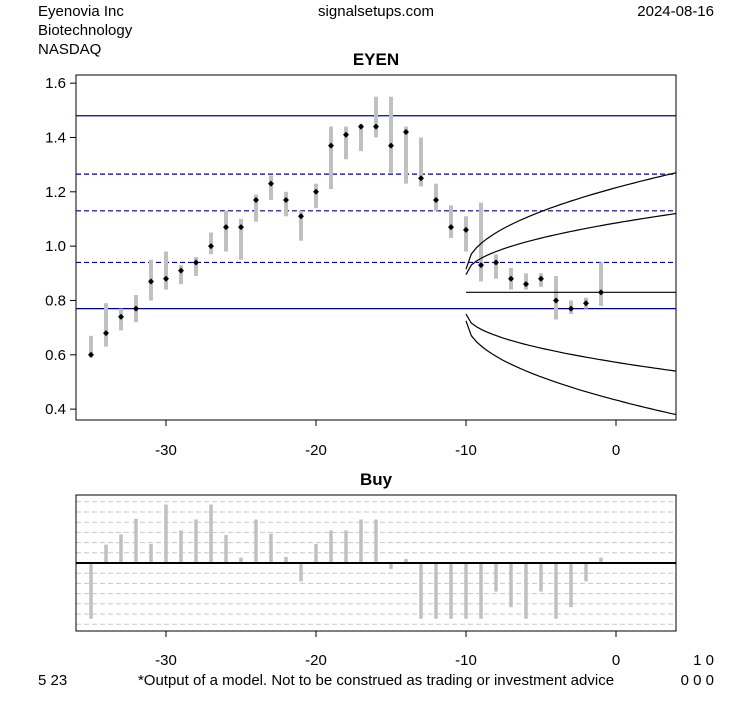 The image size is (753, 708). What do you see at coordinates (316, 660) in the screenshot?
I see `buy-x-tick-label: -20` at bounding box center [316, 660].